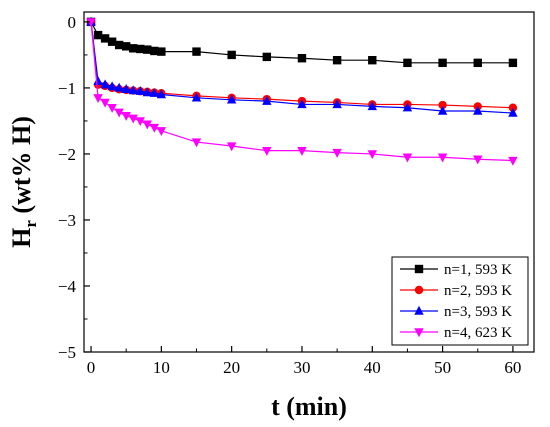 This screenshot has height=427, width=550. Describe the element at coordinates (72, 22) in the screenshot. I see `y-tick-label: 0` at that location.